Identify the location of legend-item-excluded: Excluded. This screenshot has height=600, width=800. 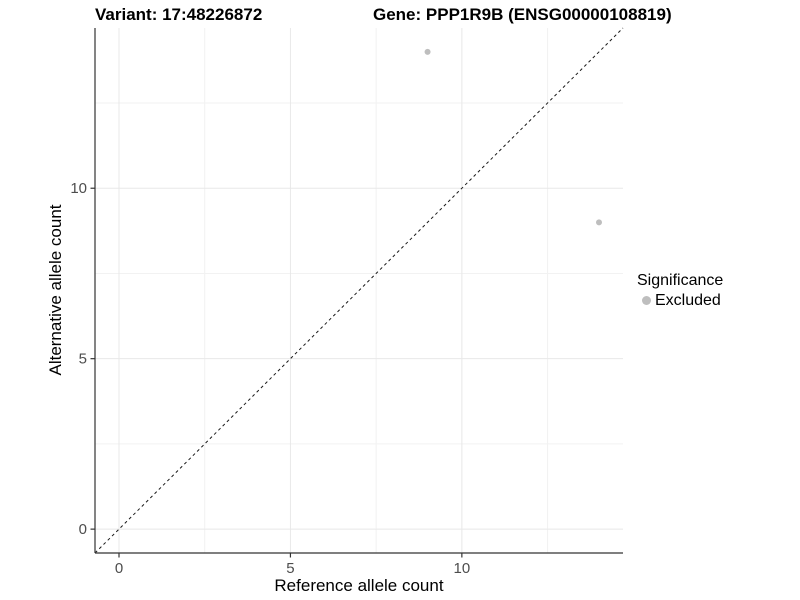
(680, 300).